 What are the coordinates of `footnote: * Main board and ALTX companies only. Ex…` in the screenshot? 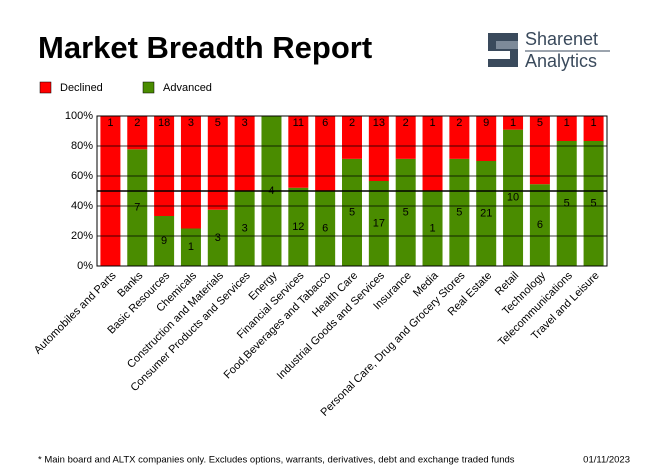 It's located at (276, 460).